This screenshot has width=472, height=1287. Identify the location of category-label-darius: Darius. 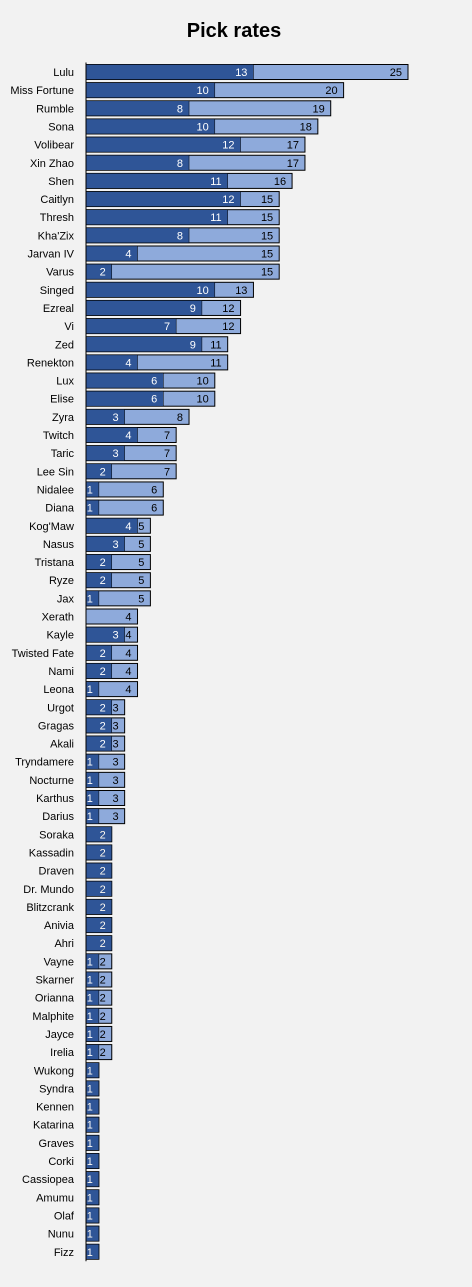
(58, 817).